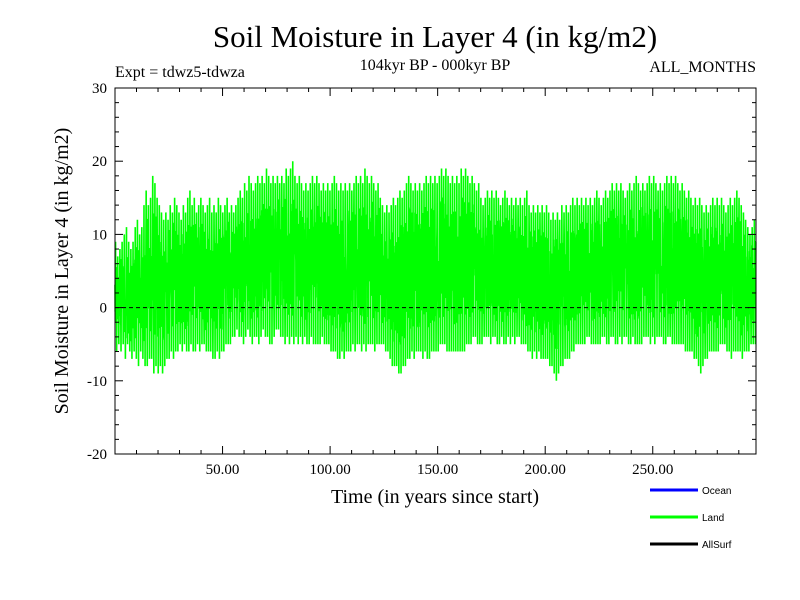 The height and width of the screenshot is (600, 800). I want to click on x-tick-label: 100.00, so click(329, 470).